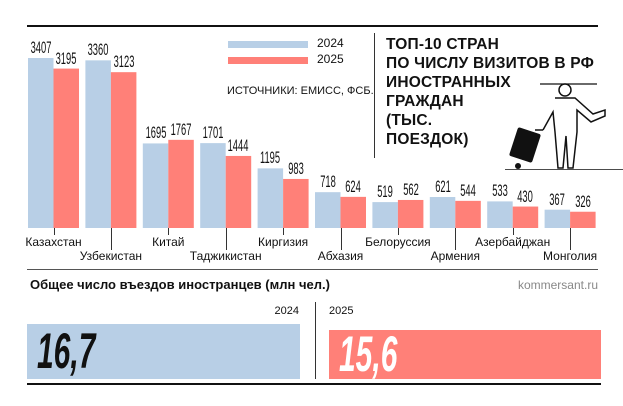 This screenshot has width=623, height=406. What do you see at coordinates (448, 82) in the screenshot?
I see `title-line: ИНОСТРАННЫХ` at bounding box center [448, 82].